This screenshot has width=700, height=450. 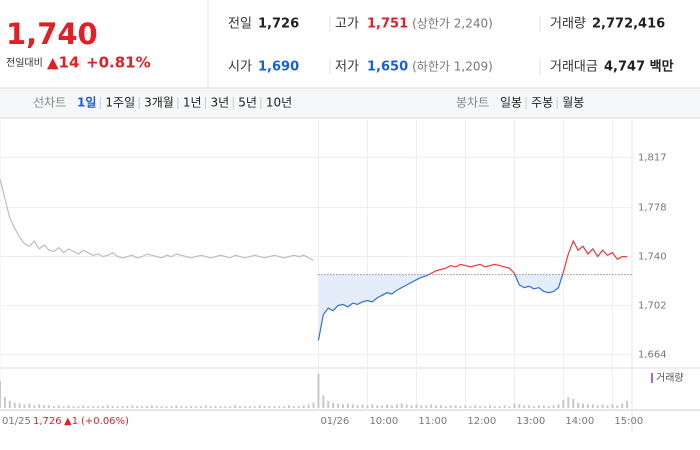 I want to click on period-tab: 10년, so click(x=279, y=103).